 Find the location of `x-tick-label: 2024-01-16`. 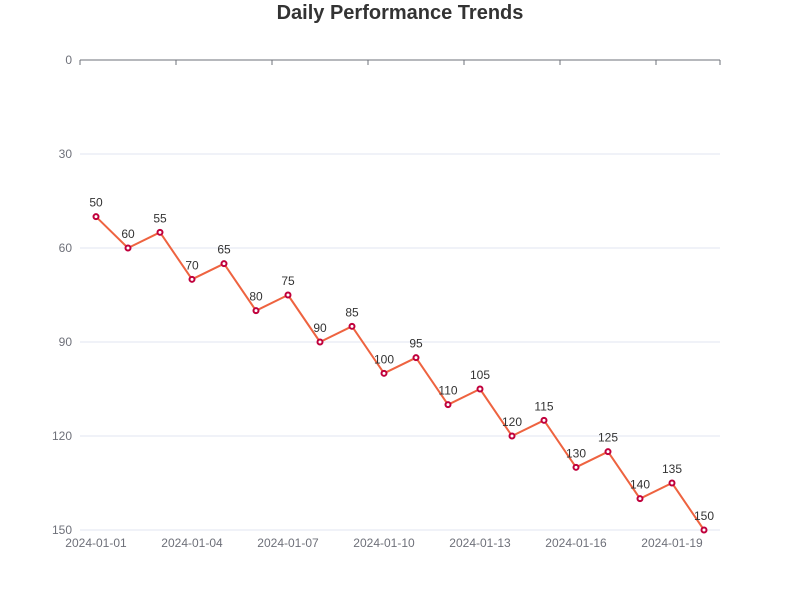

x-tick-label: 2024-01-16 is located at coordinates (576, 543).